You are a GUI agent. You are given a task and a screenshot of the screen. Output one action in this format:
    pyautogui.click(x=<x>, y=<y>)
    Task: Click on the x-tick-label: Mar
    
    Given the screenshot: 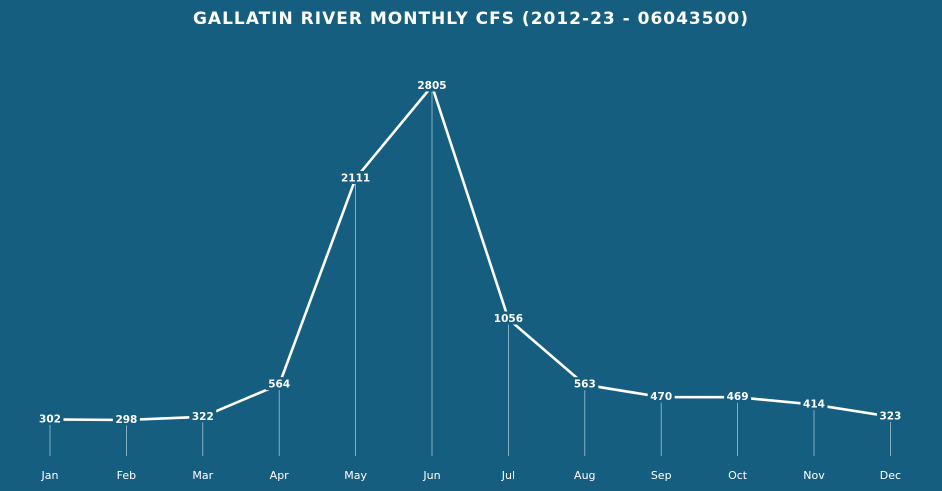 What is the action you would take?
    pyautogui.click(x=202, y=475)
    